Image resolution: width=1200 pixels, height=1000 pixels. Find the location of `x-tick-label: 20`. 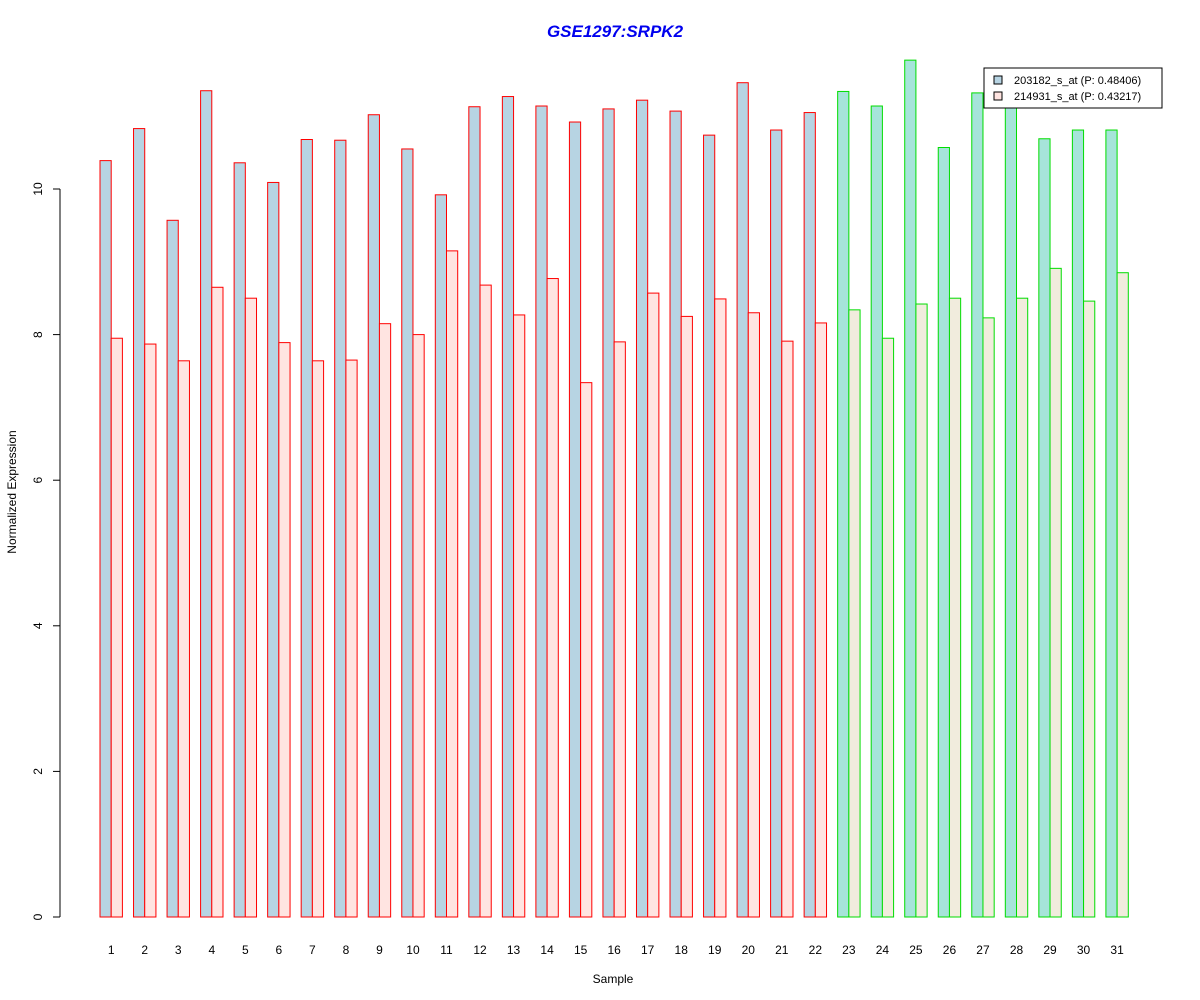

x-tick-label: 20 is located at coordinates (749, 950).